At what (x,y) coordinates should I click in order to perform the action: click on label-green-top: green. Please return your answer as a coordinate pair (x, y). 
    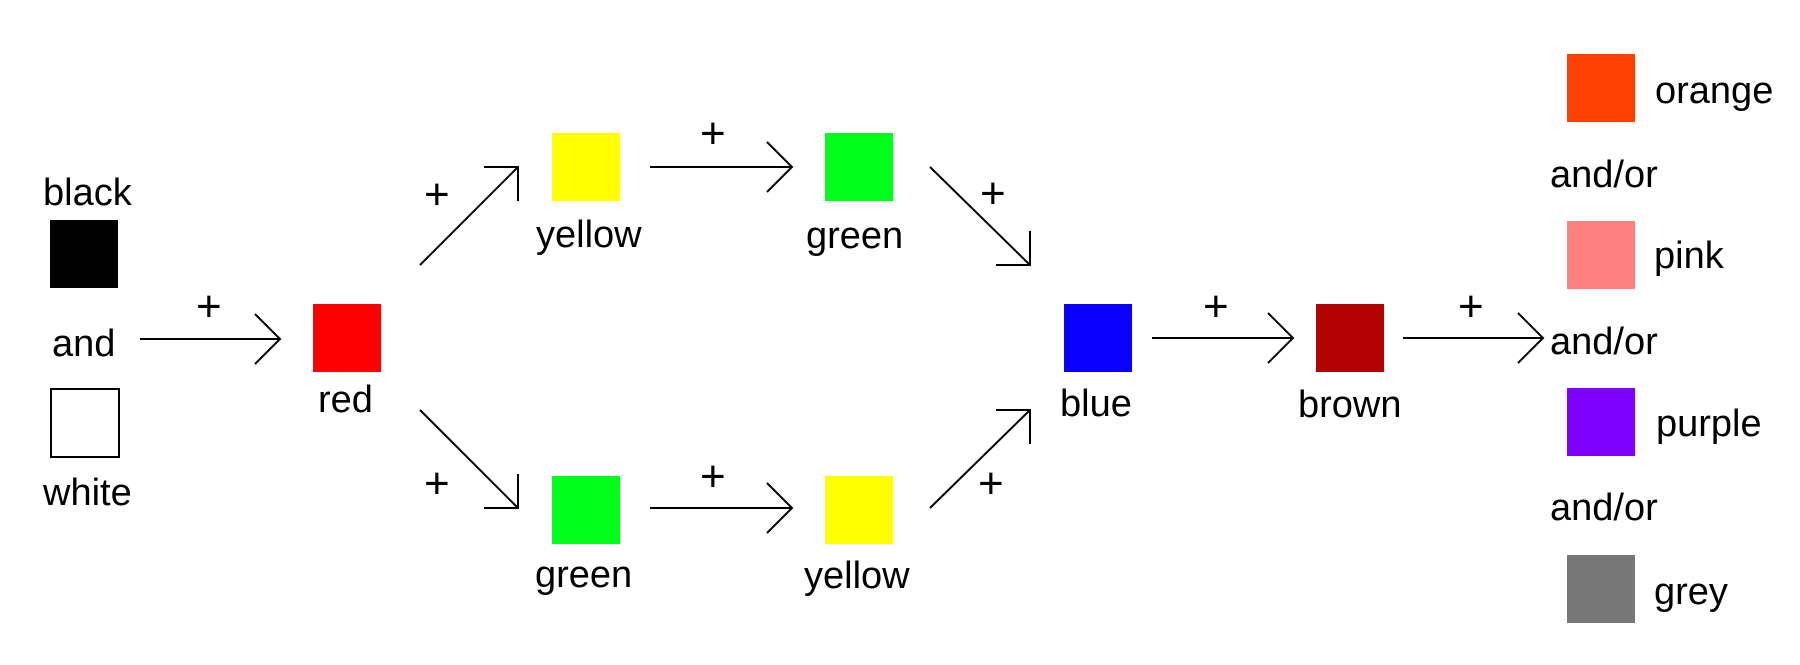
    Looking at the image, I should click on (855, 236).